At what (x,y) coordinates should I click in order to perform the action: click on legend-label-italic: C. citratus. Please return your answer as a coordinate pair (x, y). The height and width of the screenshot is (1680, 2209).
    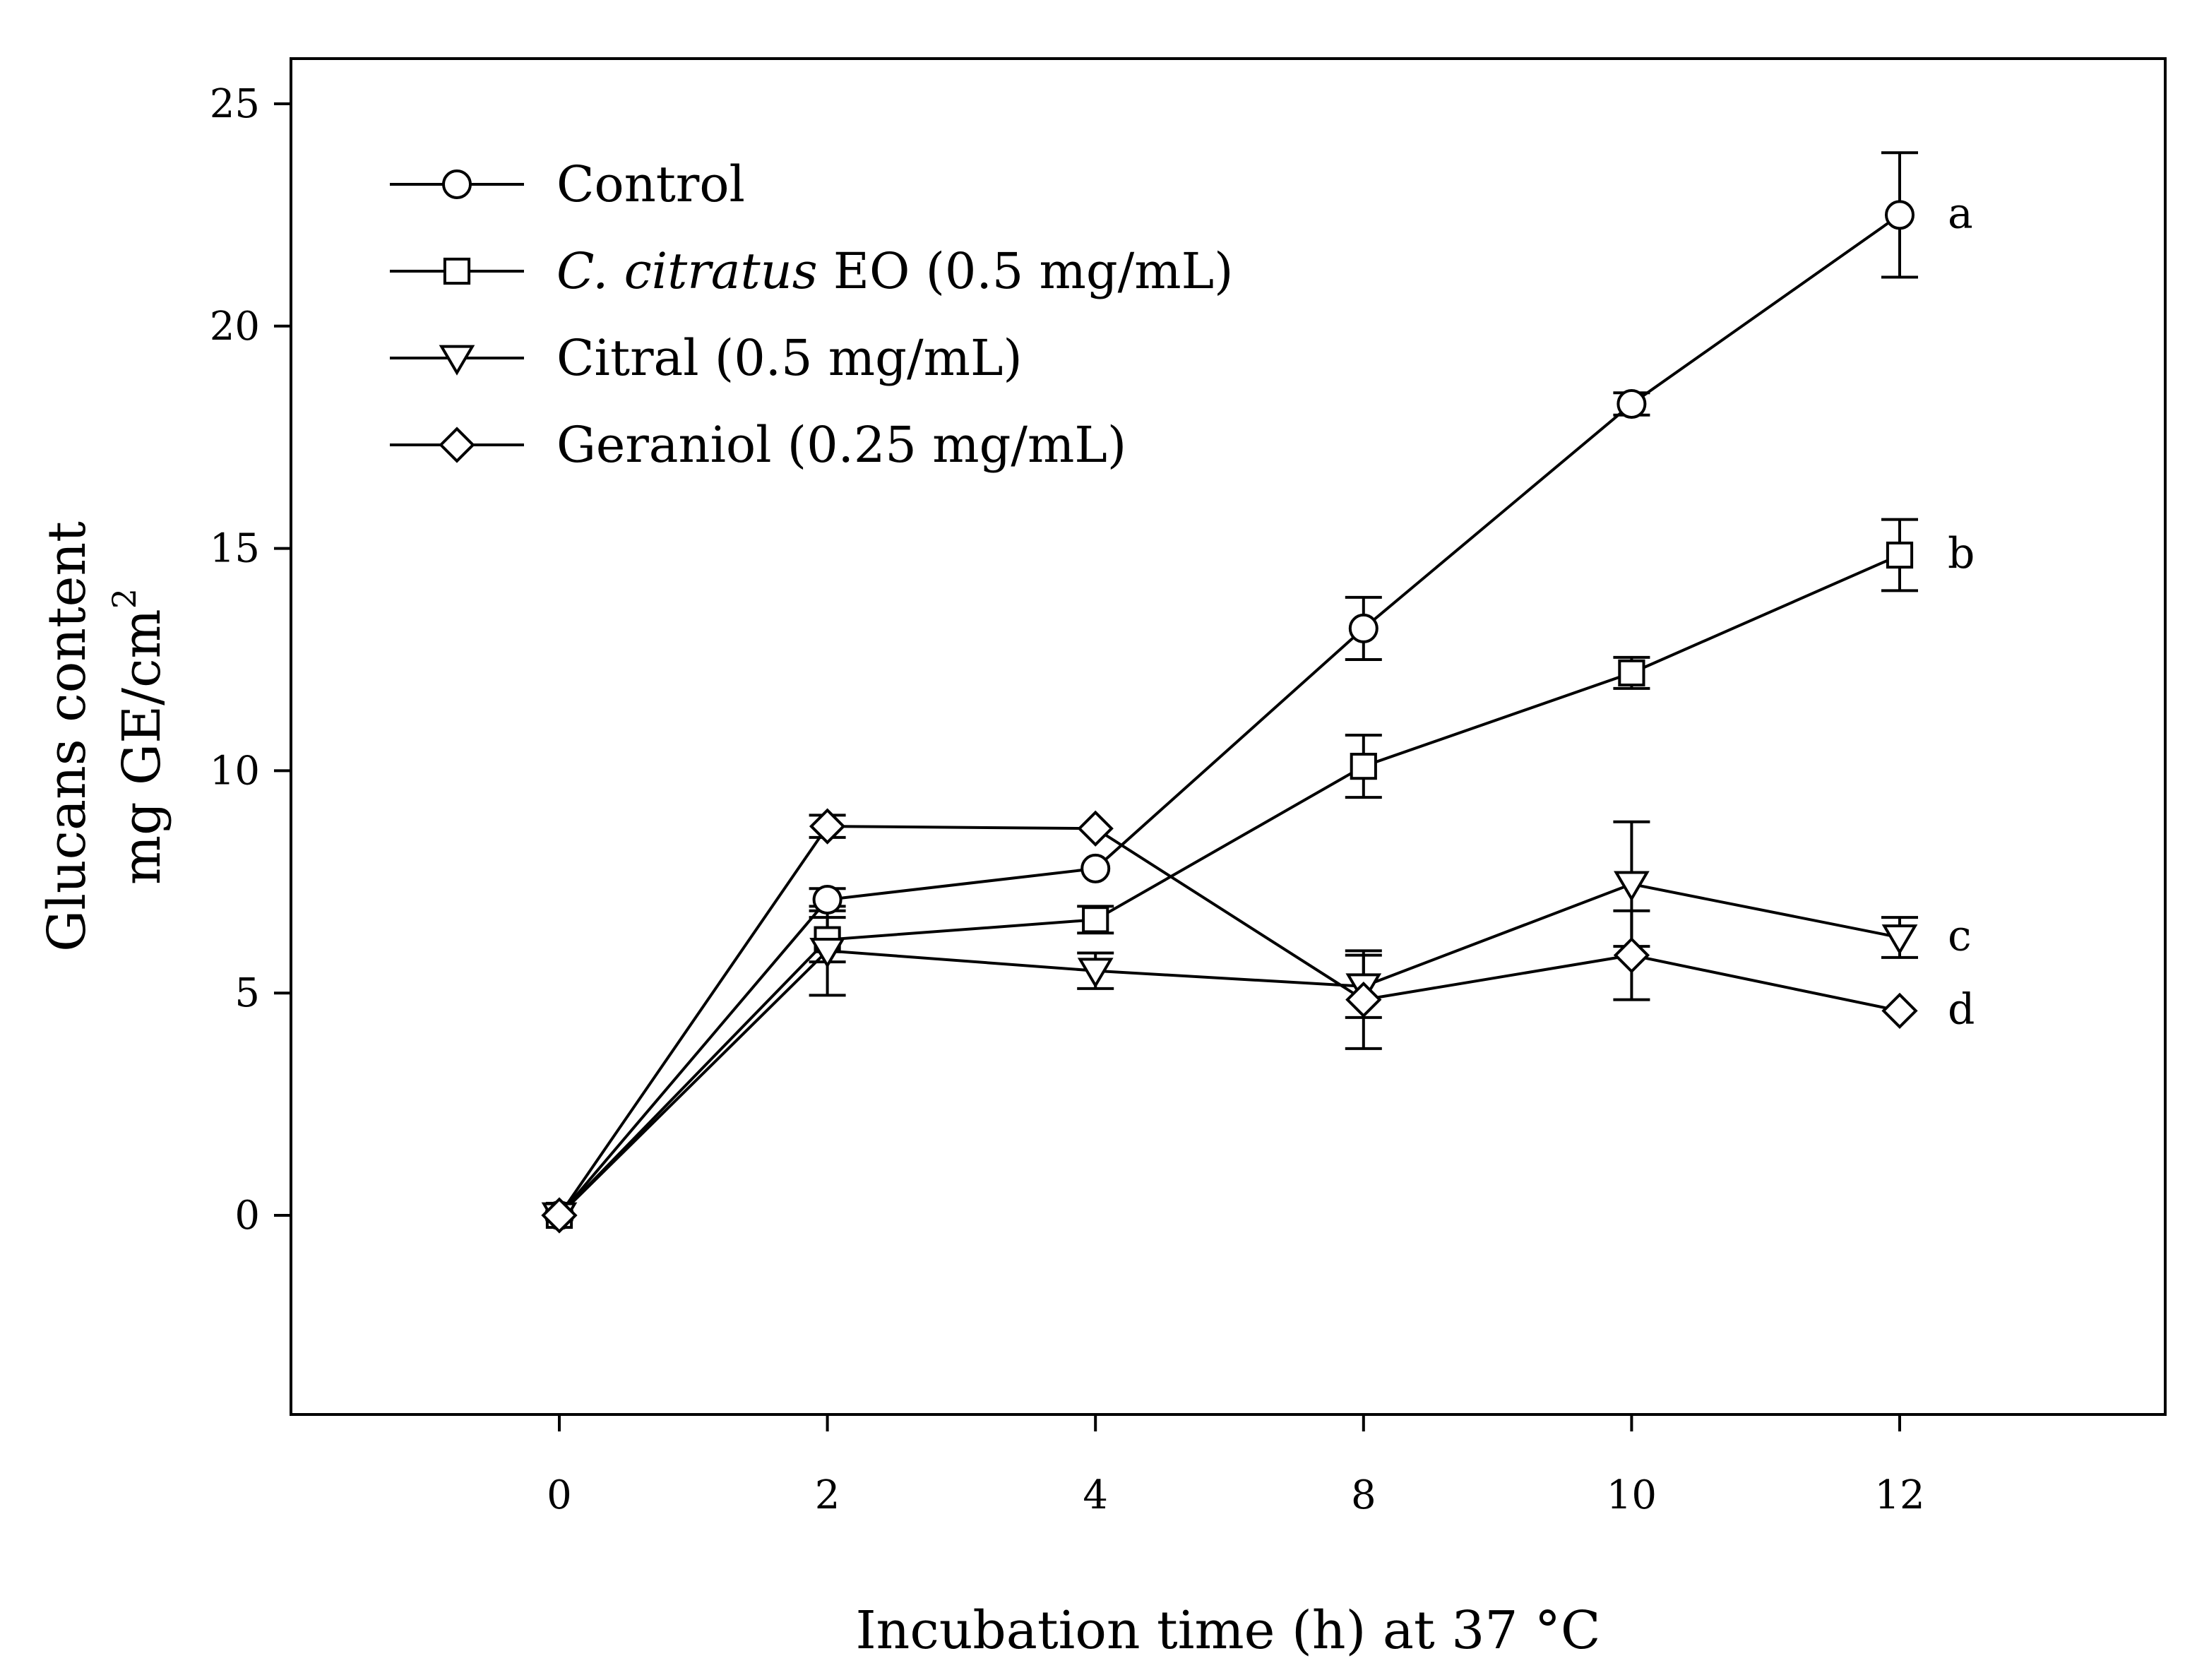
    Looking at the image, I should click on (687, 271).